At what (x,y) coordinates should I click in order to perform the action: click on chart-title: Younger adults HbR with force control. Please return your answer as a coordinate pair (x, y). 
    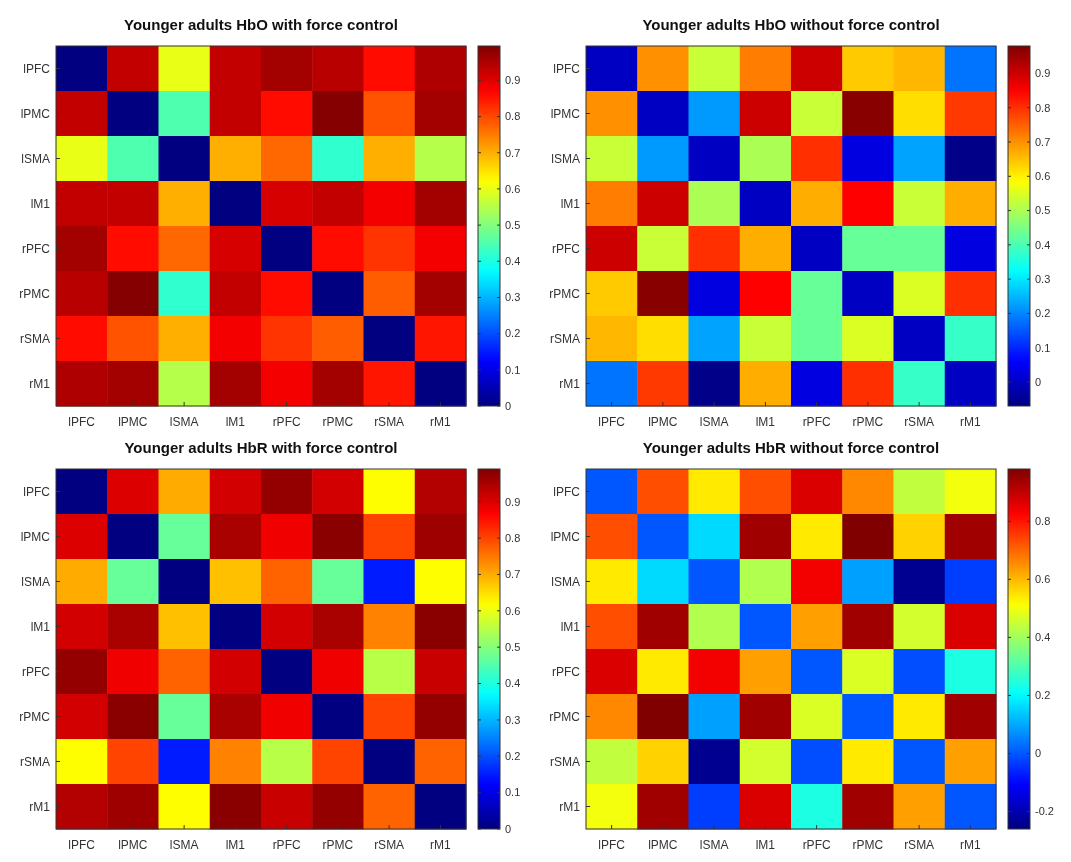
    Looking at the image, I should click on (261, 447).